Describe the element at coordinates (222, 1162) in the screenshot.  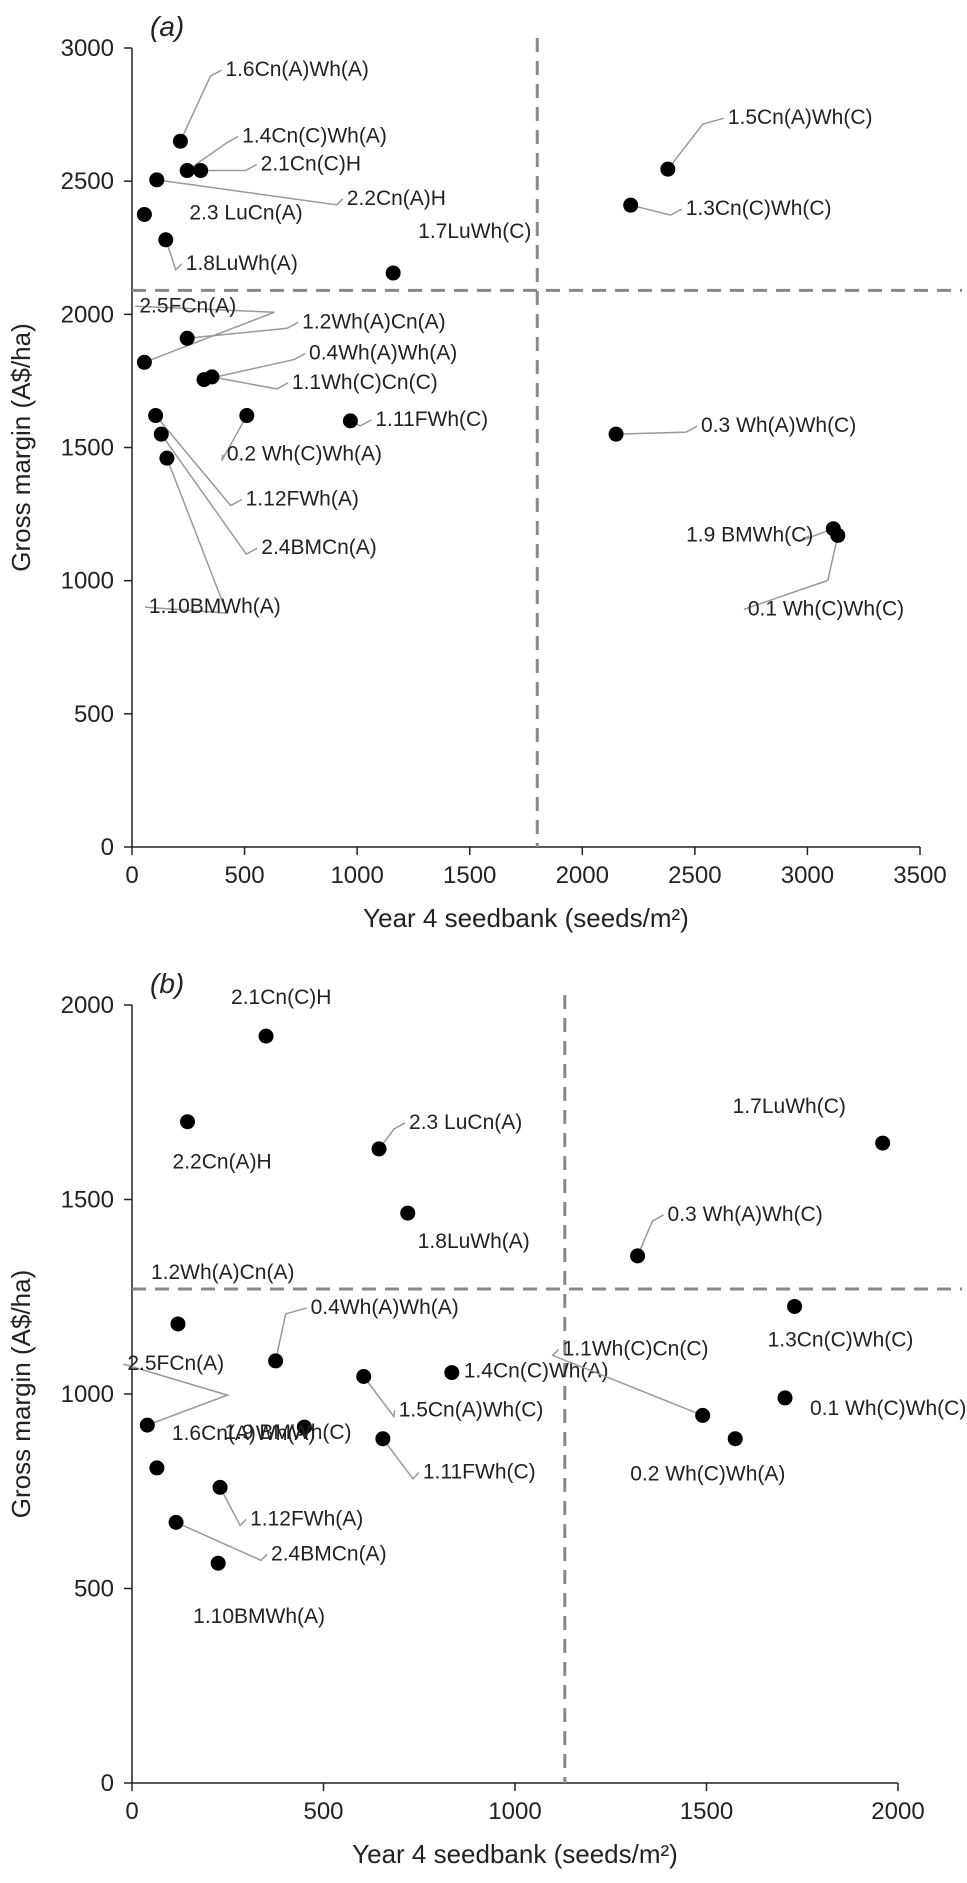
I see `point-label: 2.2Cn(A)H` at that location.